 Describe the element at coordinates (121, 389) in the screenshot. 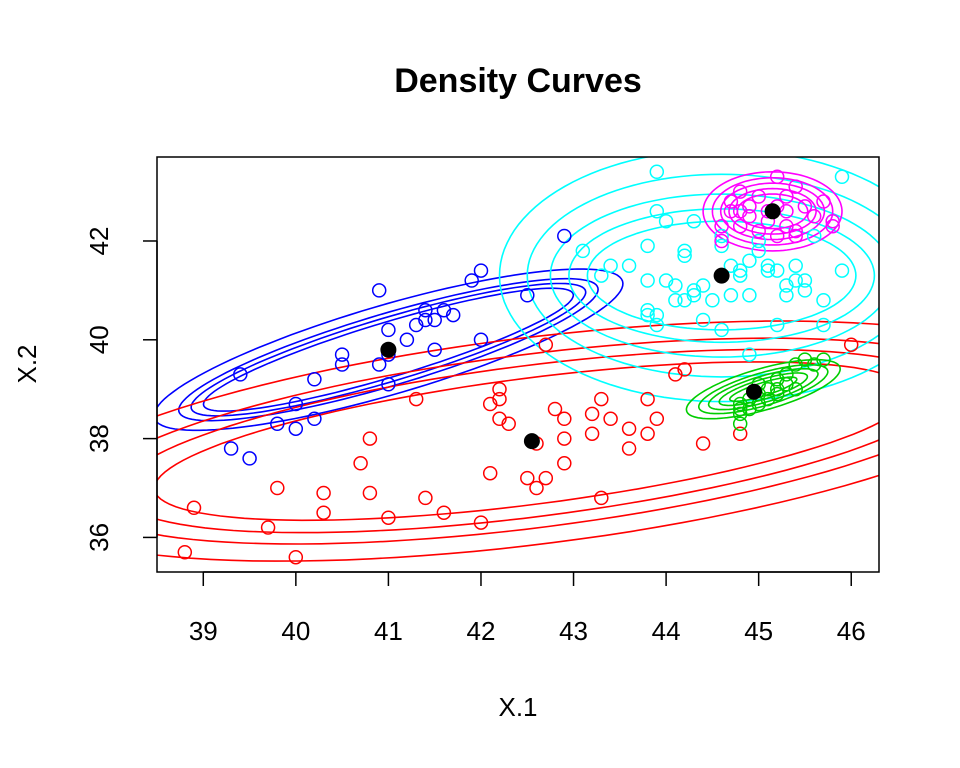

I see `y-axis: 36 38 40 42` at that location.